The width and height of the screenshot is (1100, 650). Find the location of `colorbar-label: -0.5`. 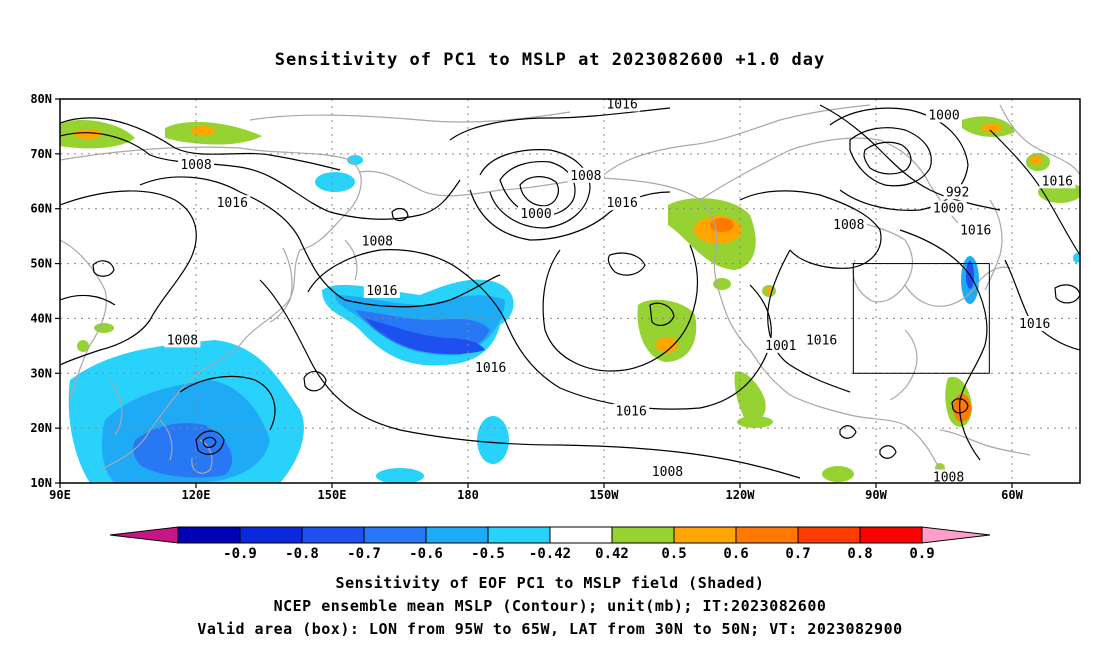

colorbar-label: -0.5 is located at coordinates (488, 554).